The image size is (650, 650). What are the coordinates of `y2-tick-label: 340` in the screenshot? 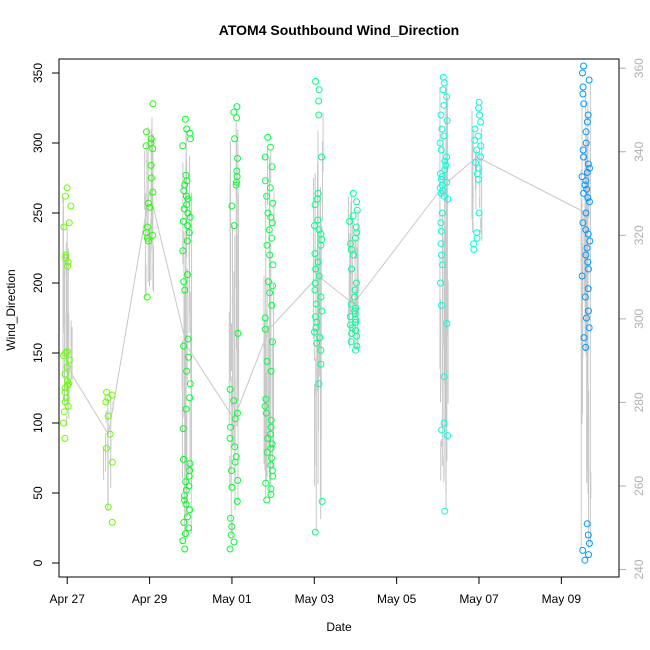 It's located at (639, 151).